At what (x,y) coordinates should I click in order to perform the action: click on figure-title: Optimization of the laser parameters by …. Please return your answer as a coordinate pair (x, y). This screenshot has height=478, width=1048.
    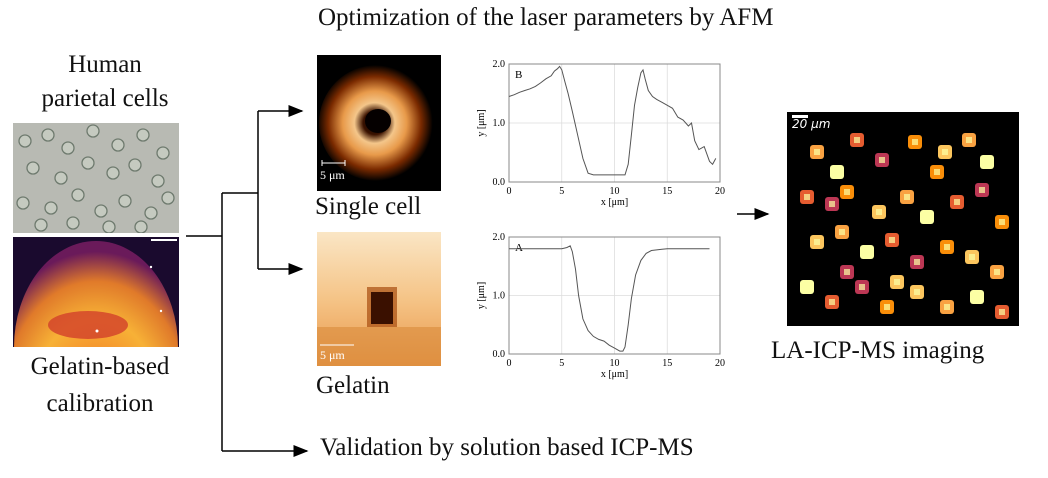
    Looking at the image, I should click on (546, 17).